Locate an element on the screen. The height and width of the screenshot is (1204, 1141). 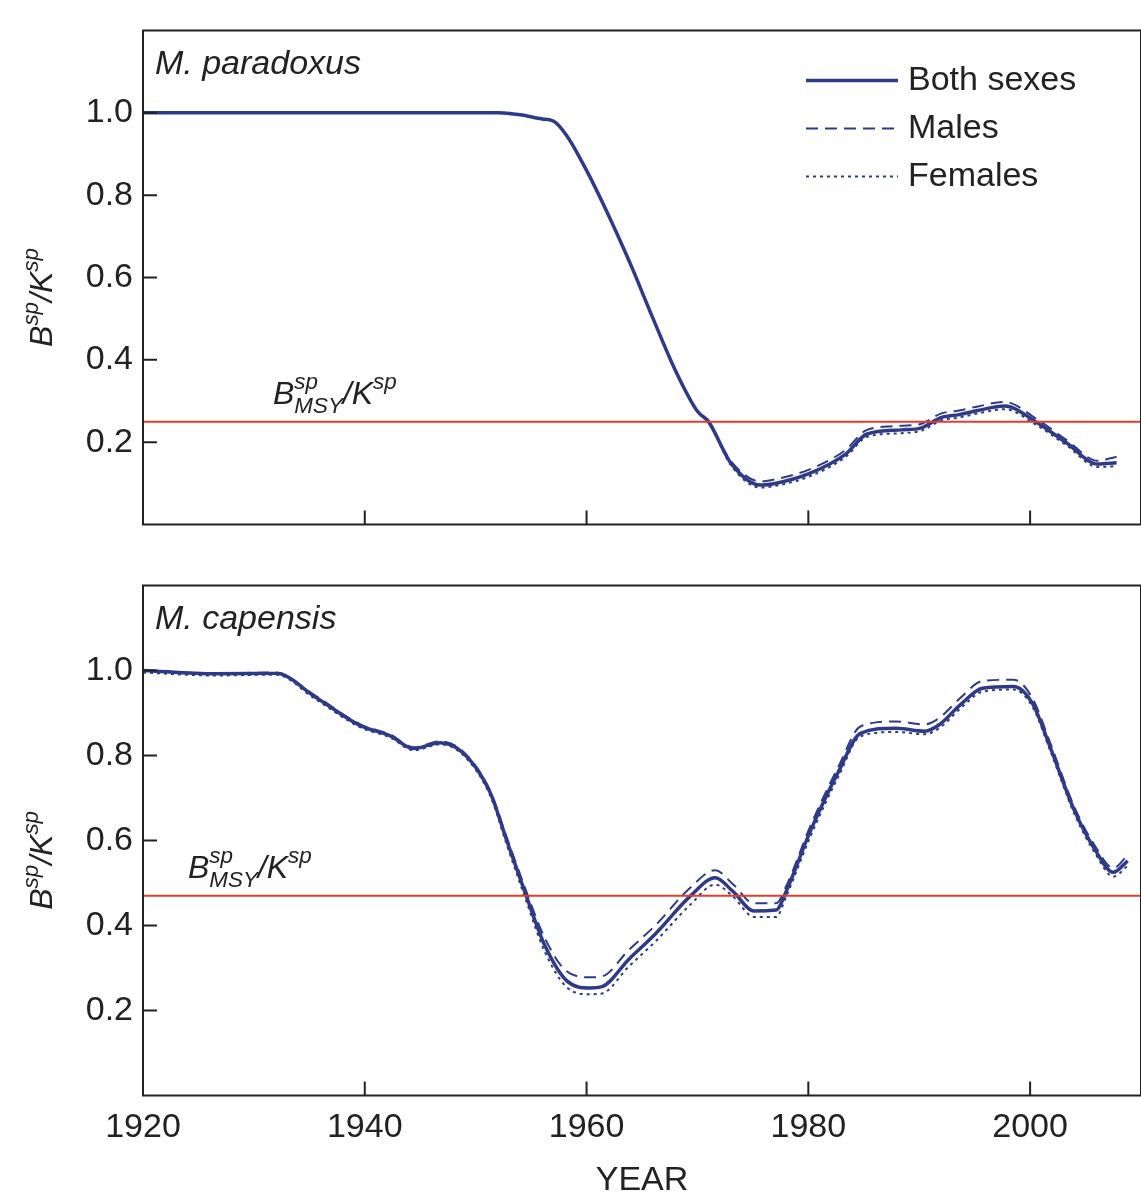
chart-title: M. paradoxus is located at coordinates (258, 62).